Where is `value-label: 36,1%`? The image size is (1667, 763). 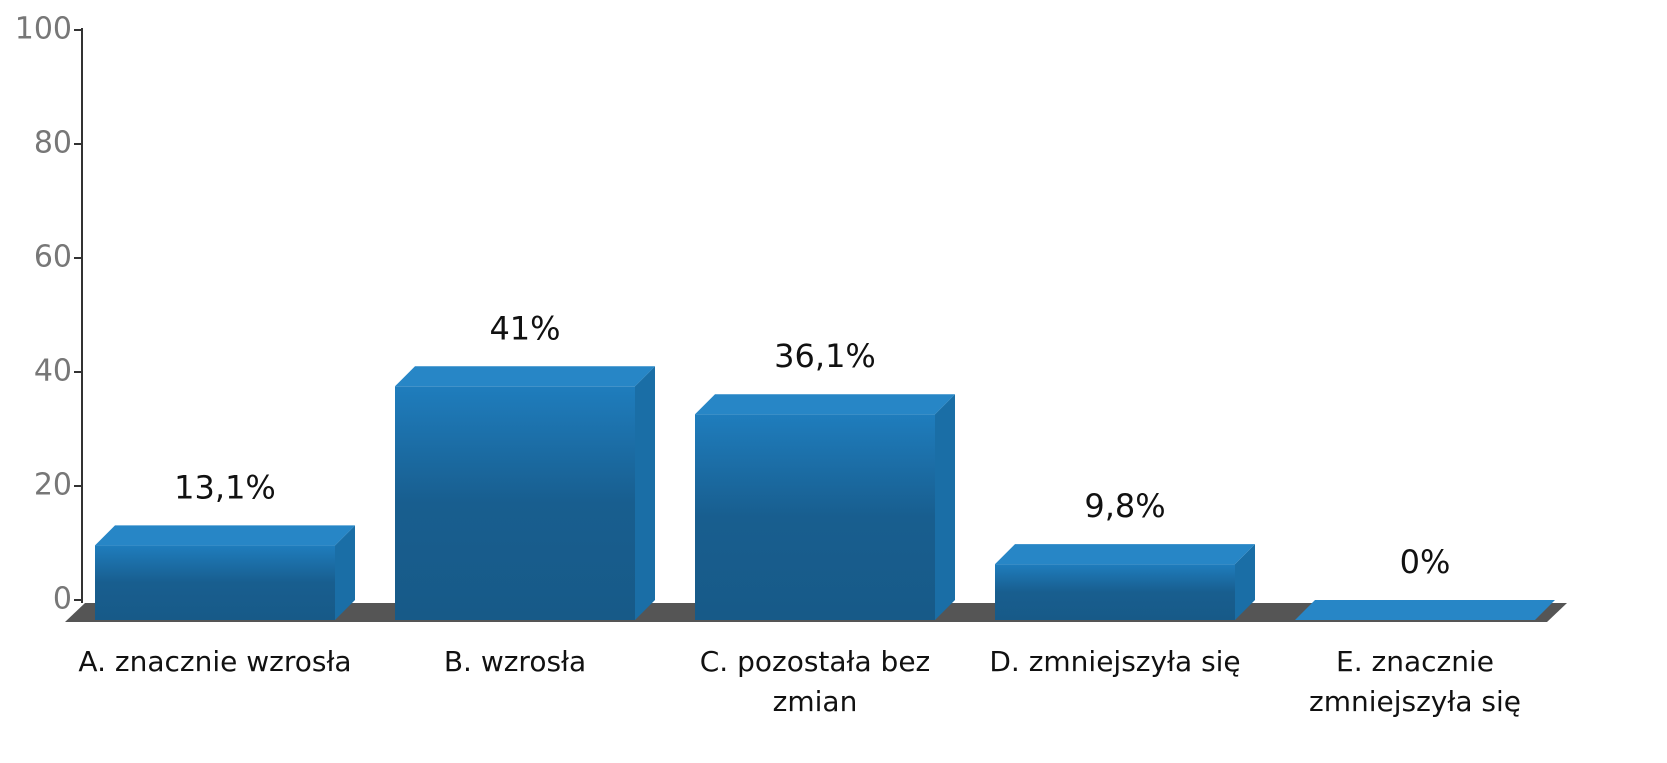 value-label: 36,1% is located at coordinates (825, 356).